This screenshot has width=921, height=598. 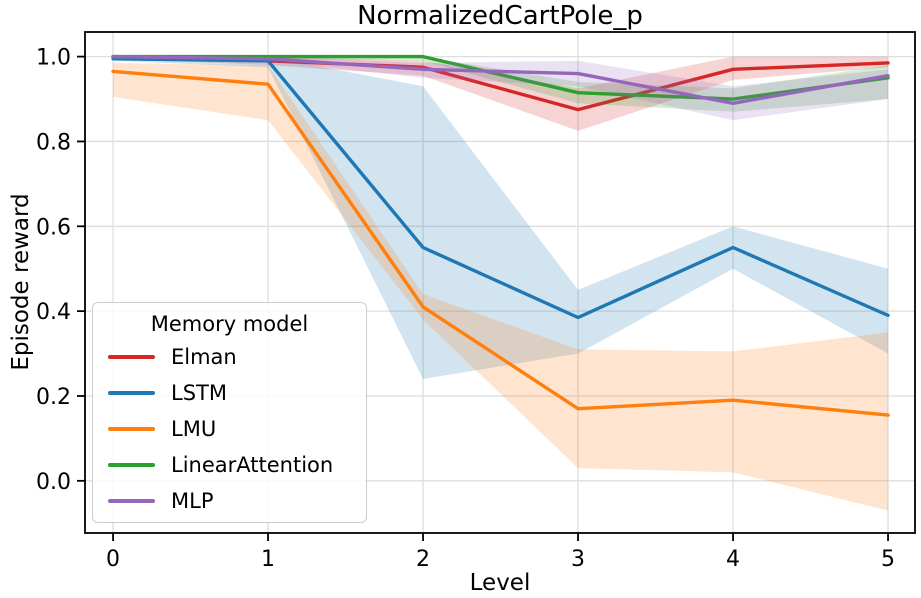 I want to click on x-axis-label: Level, so click(x=500, y=583).